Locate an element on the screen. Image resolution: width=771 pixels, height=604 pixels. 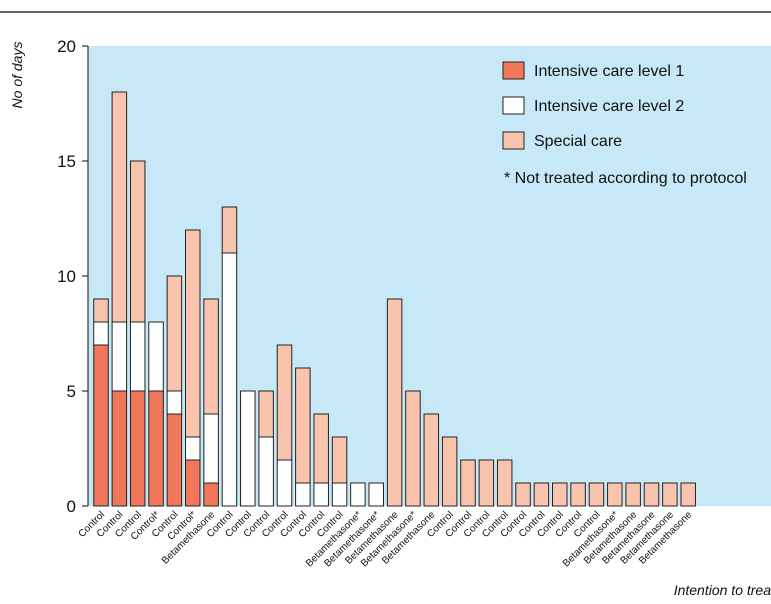
y-tick-label: 20 is located at coordinates (66, 46).